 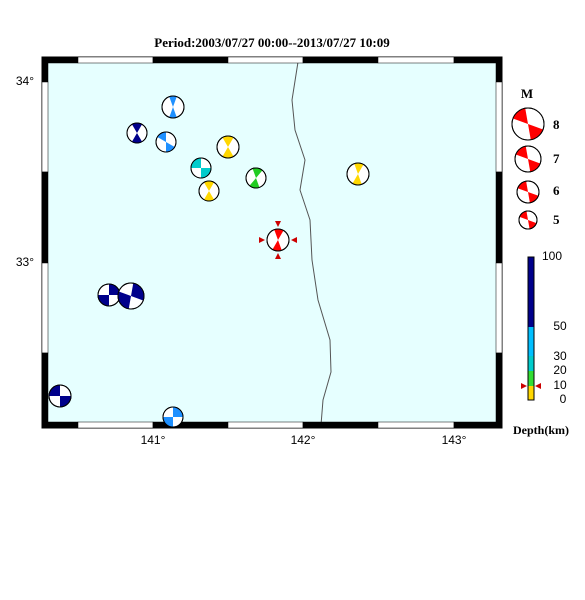 What do you see at coordinates (311, 243) in the screenshot?
I see `coastline` at bounding box center [311, 243].